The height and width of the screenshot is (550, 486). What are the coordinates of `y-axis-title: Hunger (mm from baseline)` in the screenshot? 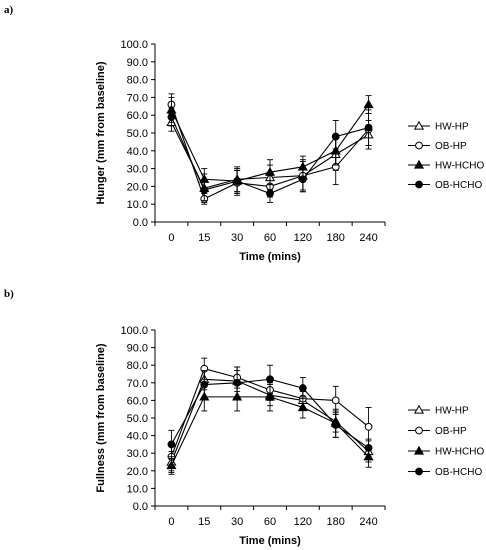 It's located at (101, 132).